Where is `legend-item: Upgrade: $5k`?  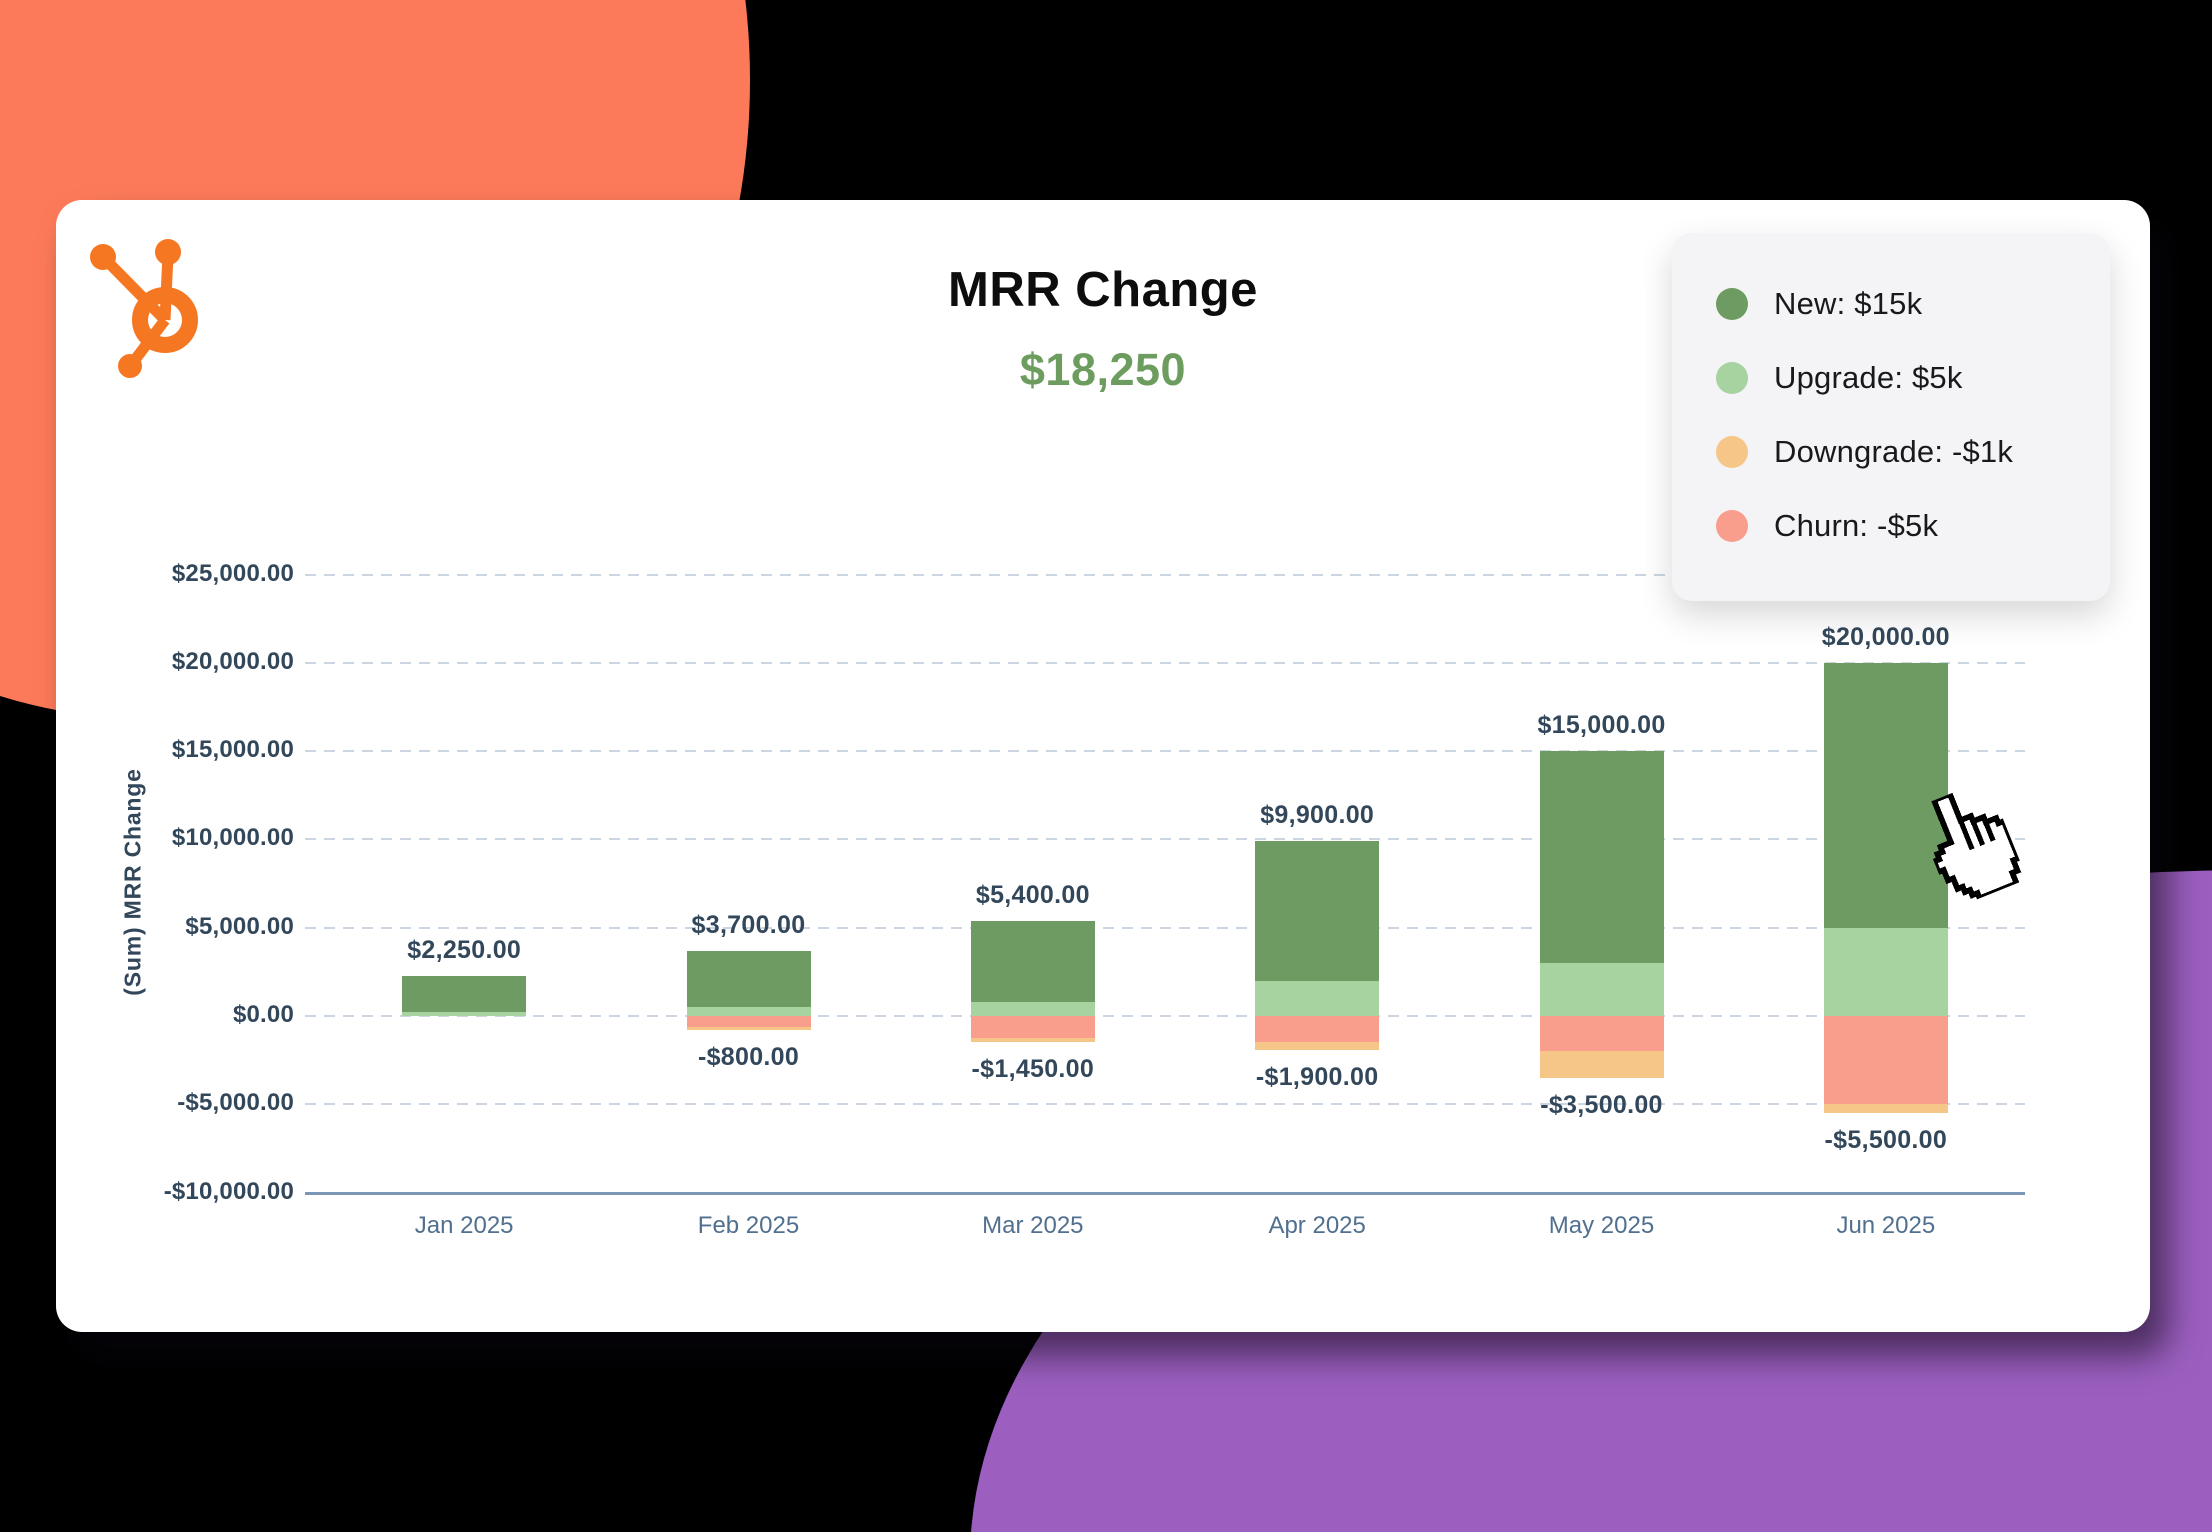
legend-item: Upgrade: $5k is located at coordinates (1913, 378).